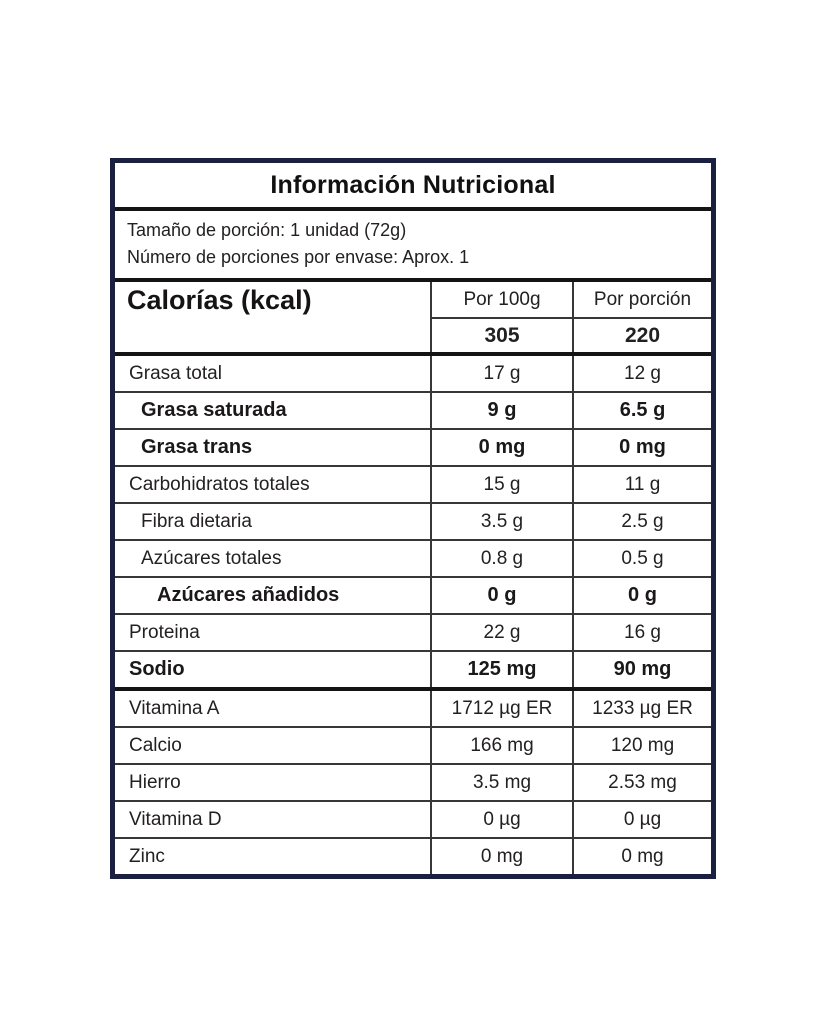 The height and width of the screenshot is (1024, 826). Describe the element at coordinates (501, 708) in the screenshot. I see `nutrient-per-100g-value: 1712 µg ER` at that location.